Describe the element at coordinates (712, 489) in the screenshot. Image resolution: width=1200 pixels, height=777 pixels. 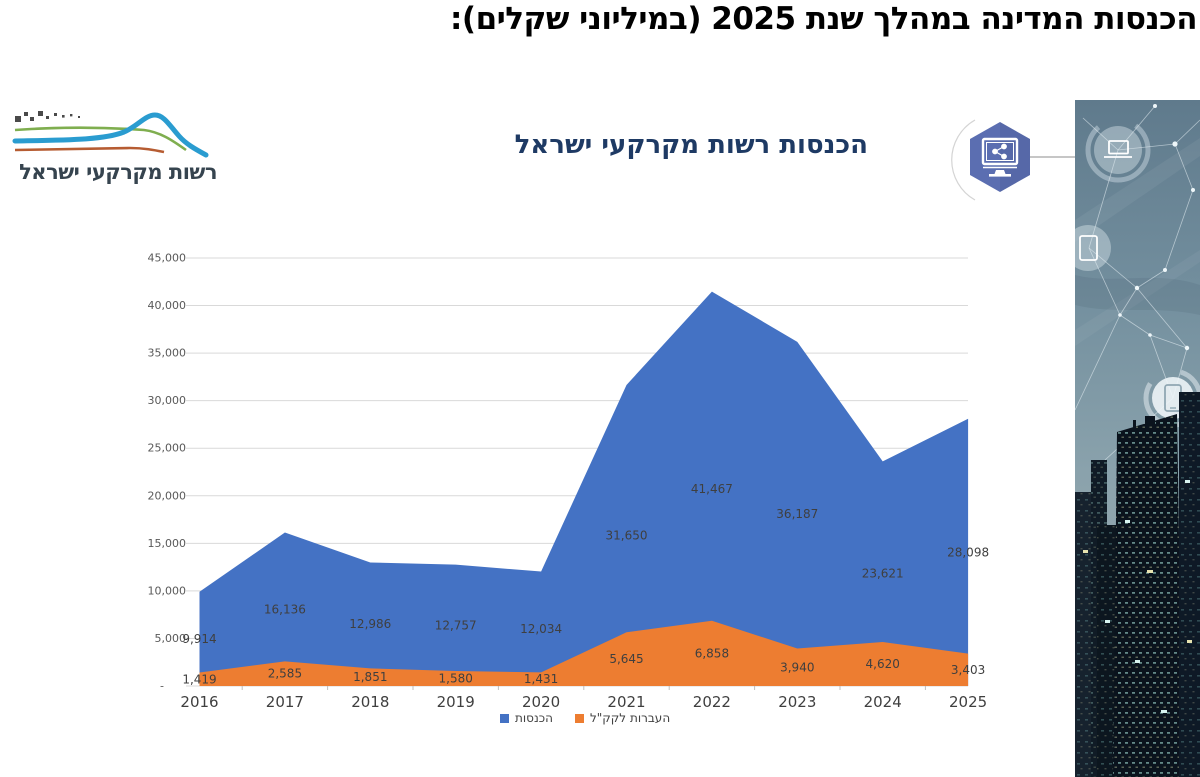
I see `data-label: 41,467` at that location.